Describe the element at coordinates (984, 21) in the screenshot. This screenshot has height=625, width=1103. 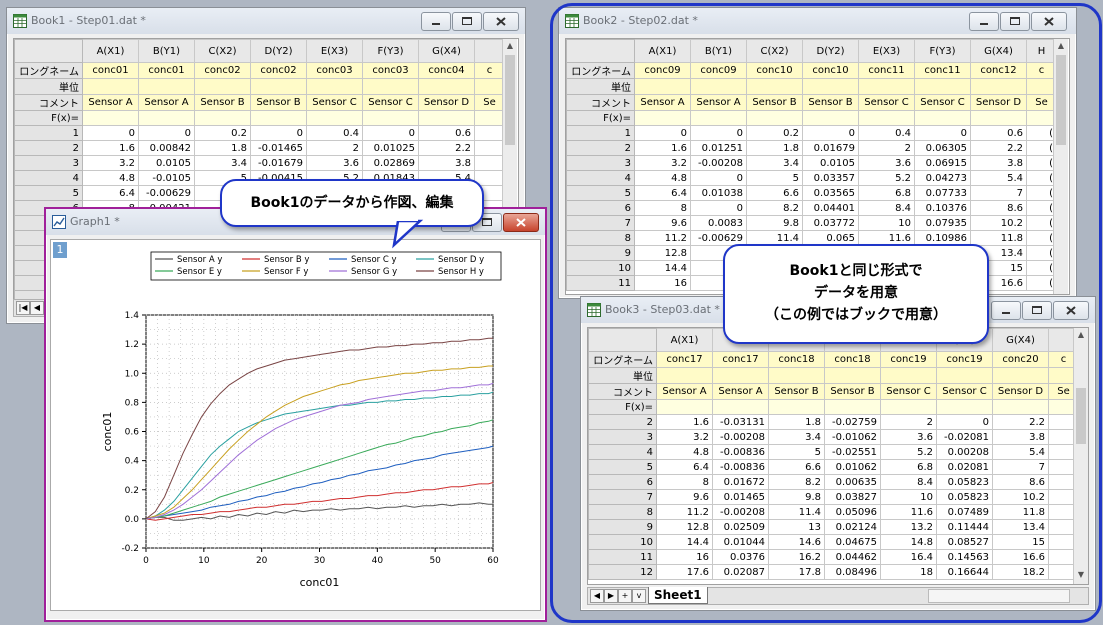
I see `minimize-button` at that location.